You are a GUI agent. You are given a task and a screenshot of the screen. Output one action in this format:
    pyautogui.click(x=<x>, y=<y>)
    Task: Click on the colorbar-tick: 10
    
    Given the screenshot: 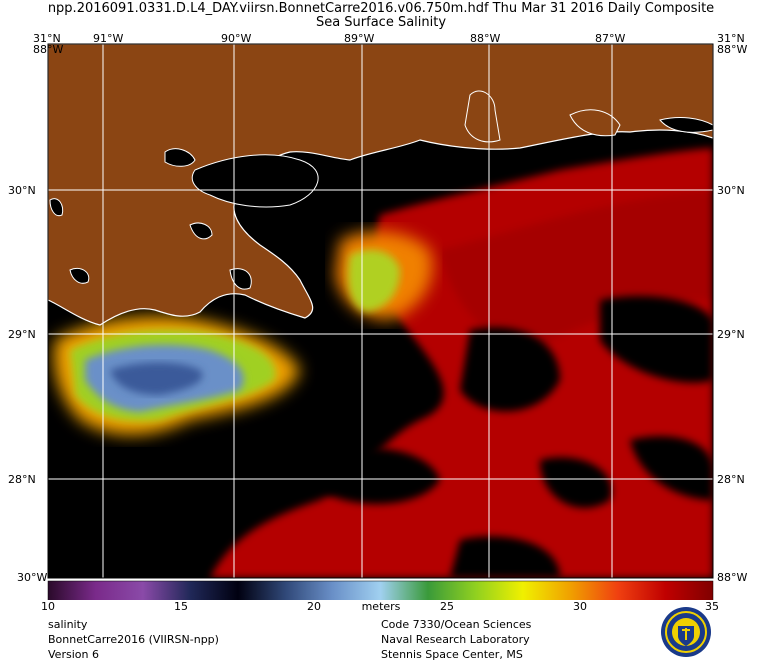 What is the action you would take?
    pyautogui.click(x=48, y=606)
    